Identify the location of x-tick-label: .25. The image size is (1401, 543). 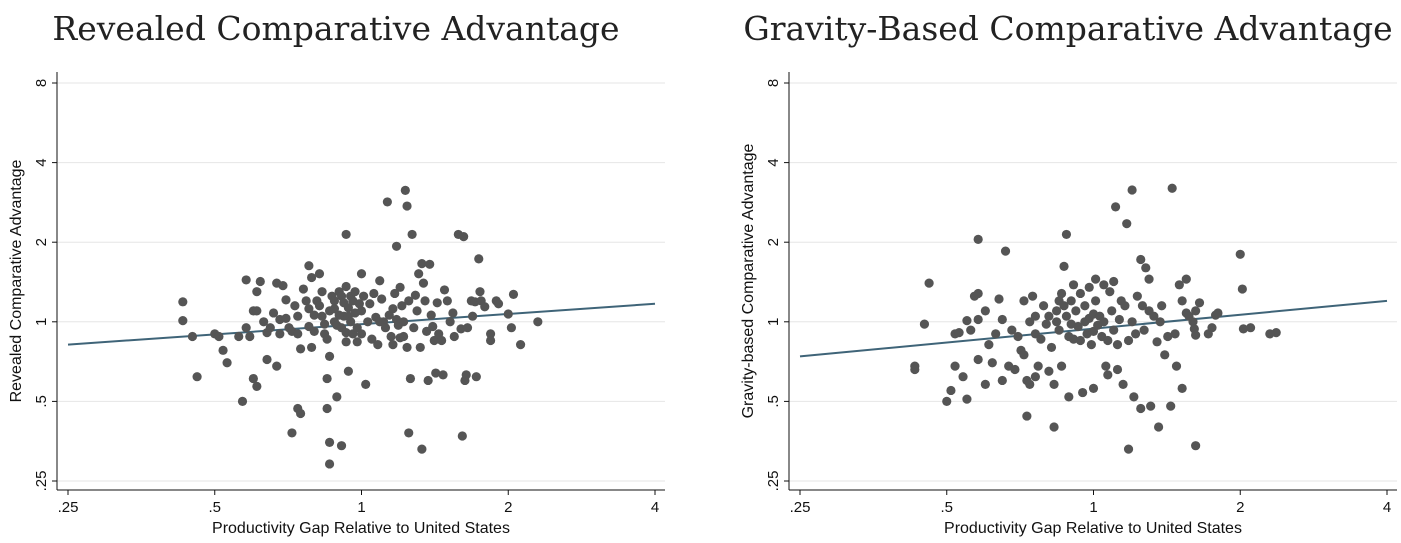
(68, 507).